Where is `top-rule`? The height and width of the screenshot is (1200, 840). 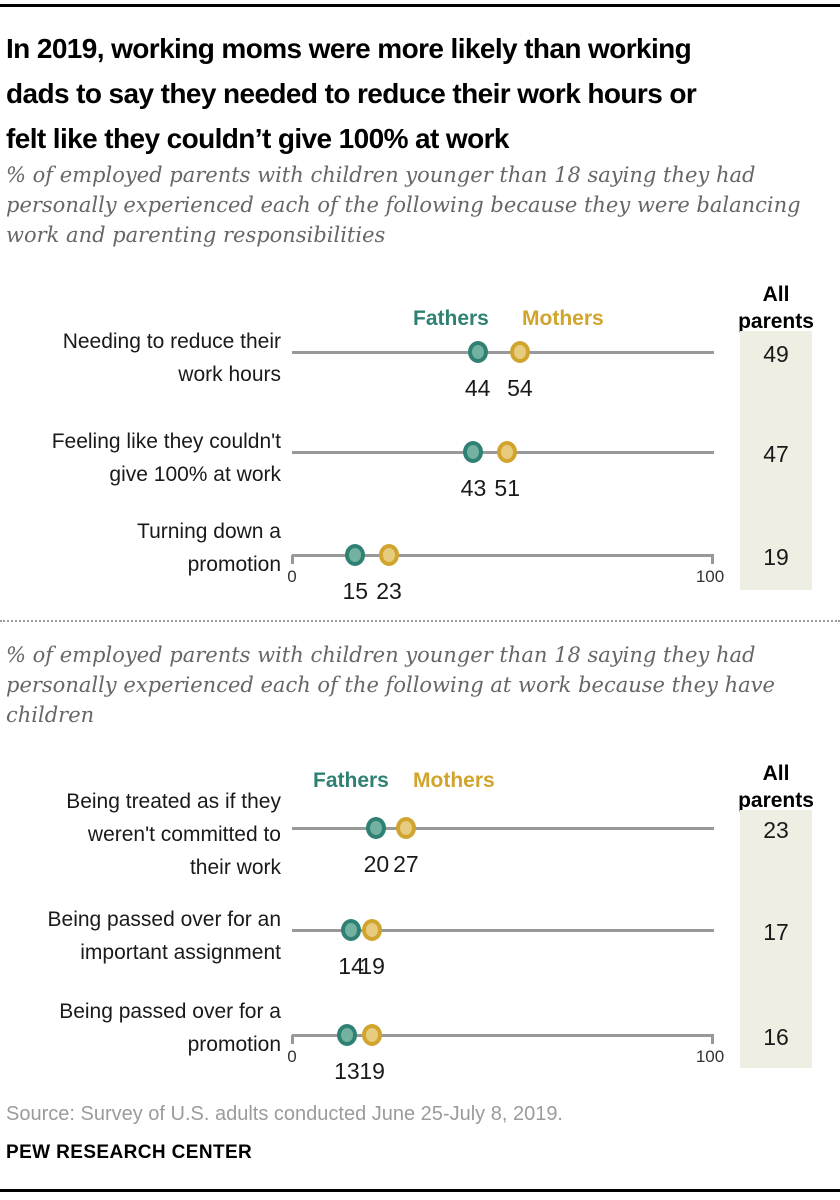
top-rule is located at coordinates (420, 5).